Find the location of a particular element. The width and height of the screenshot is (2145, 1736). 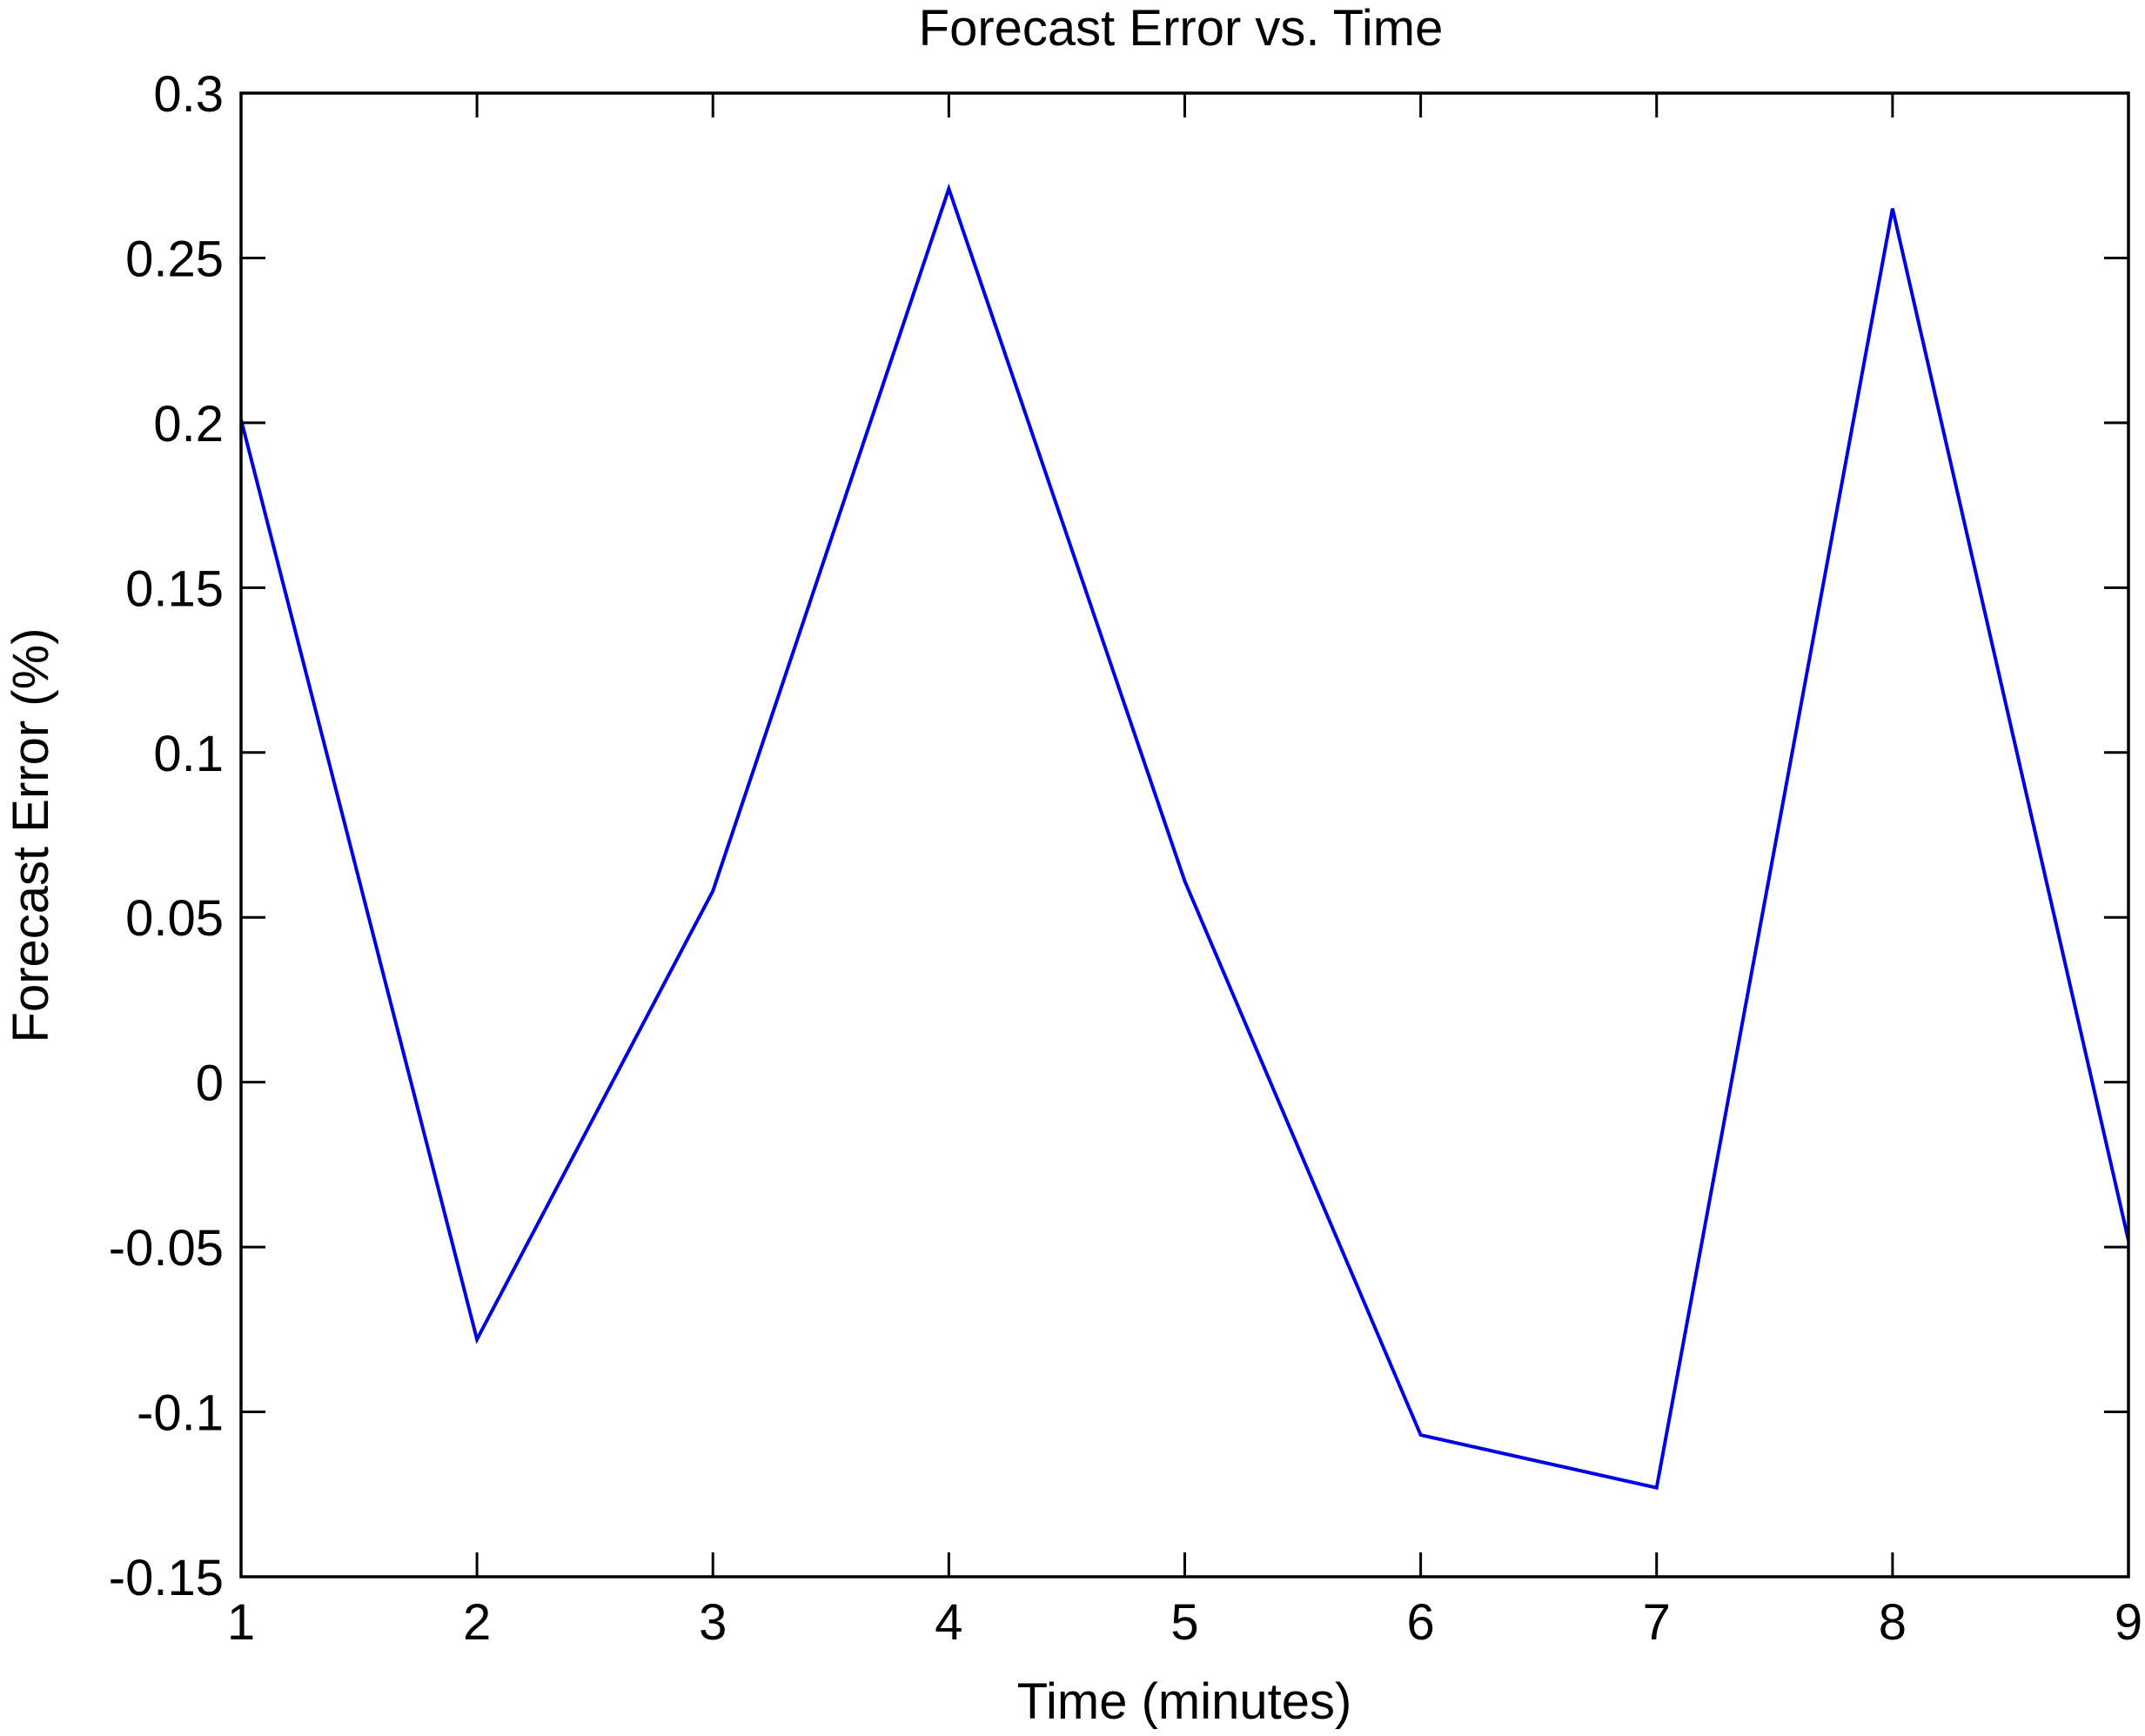

y-tick-label: 0.25 is located at coordinates (174, 259).